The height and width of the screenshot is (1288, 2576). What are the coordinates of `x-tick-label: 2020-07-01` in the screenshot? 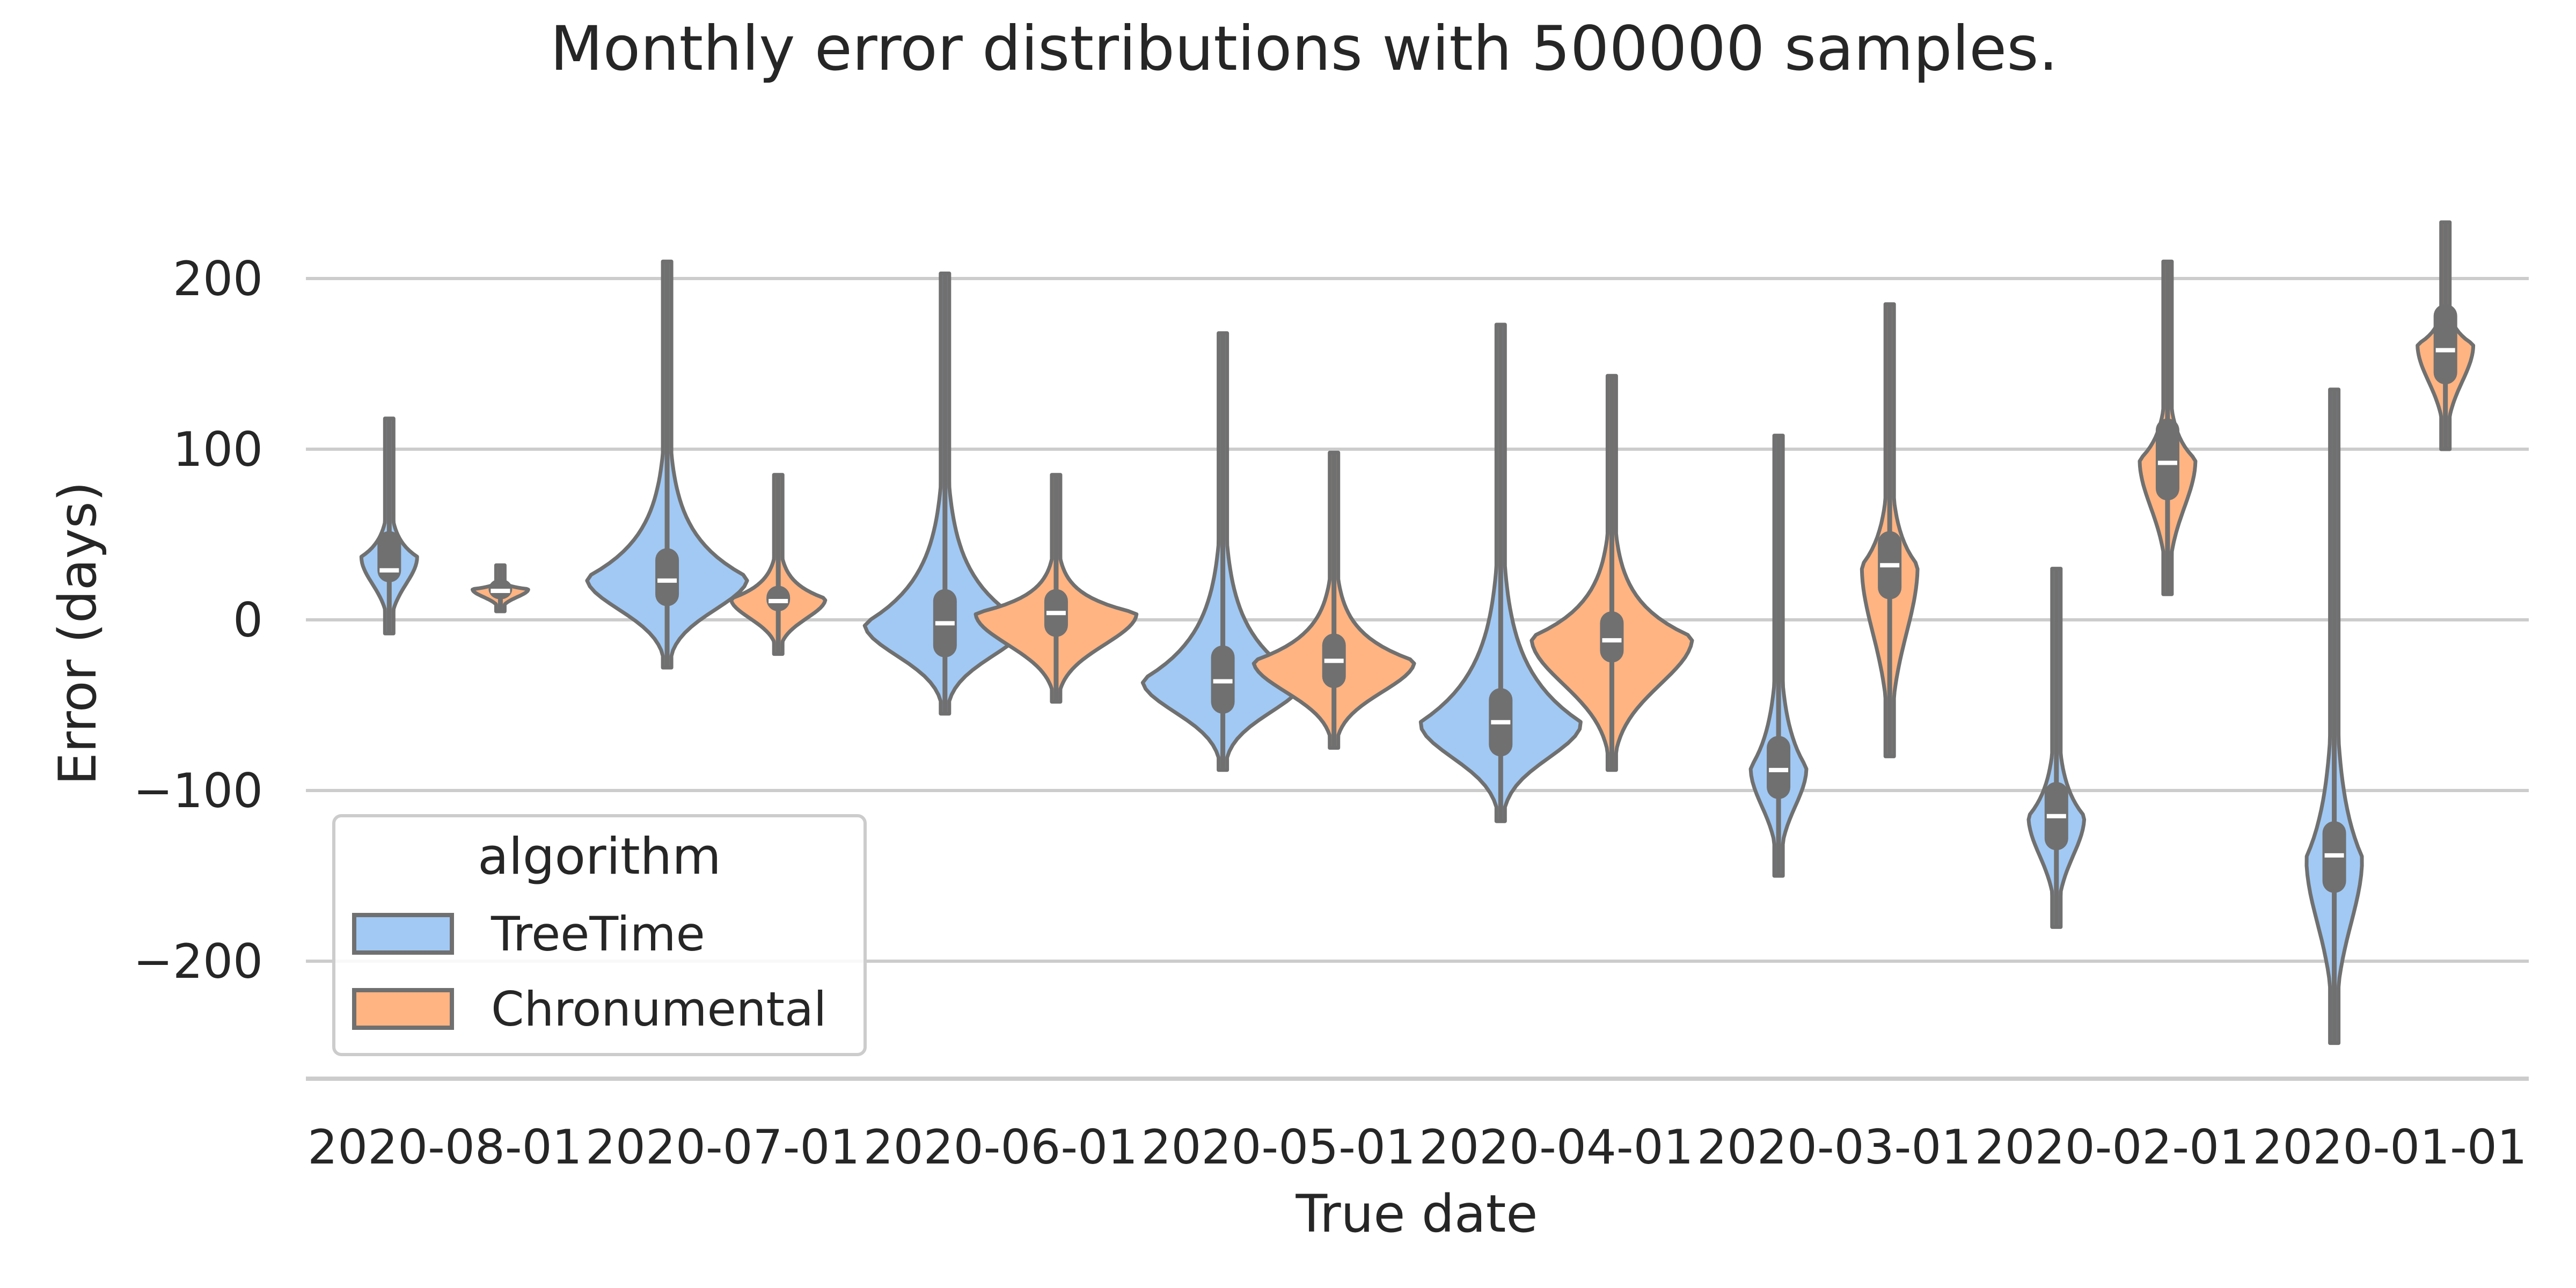 It's located at (723, 1147).